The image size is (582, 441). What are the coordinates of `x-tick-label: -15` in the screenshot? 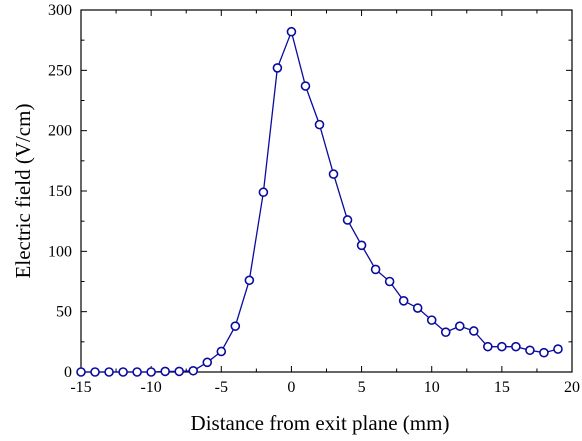 It's located at (80, 387).